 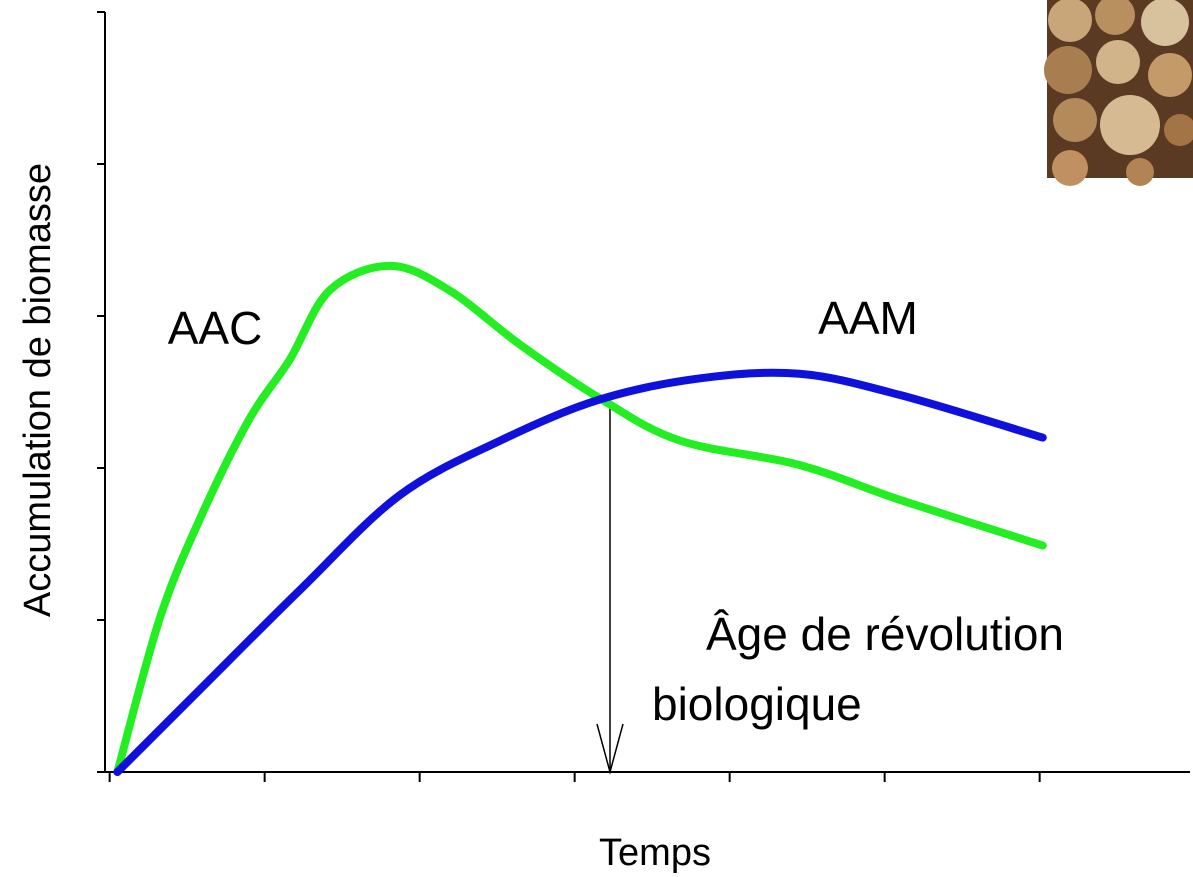 What do you see at coordinates (868, 318) in the screenshot?
I see `series-label: AAM` at bounding box center [868, 318].